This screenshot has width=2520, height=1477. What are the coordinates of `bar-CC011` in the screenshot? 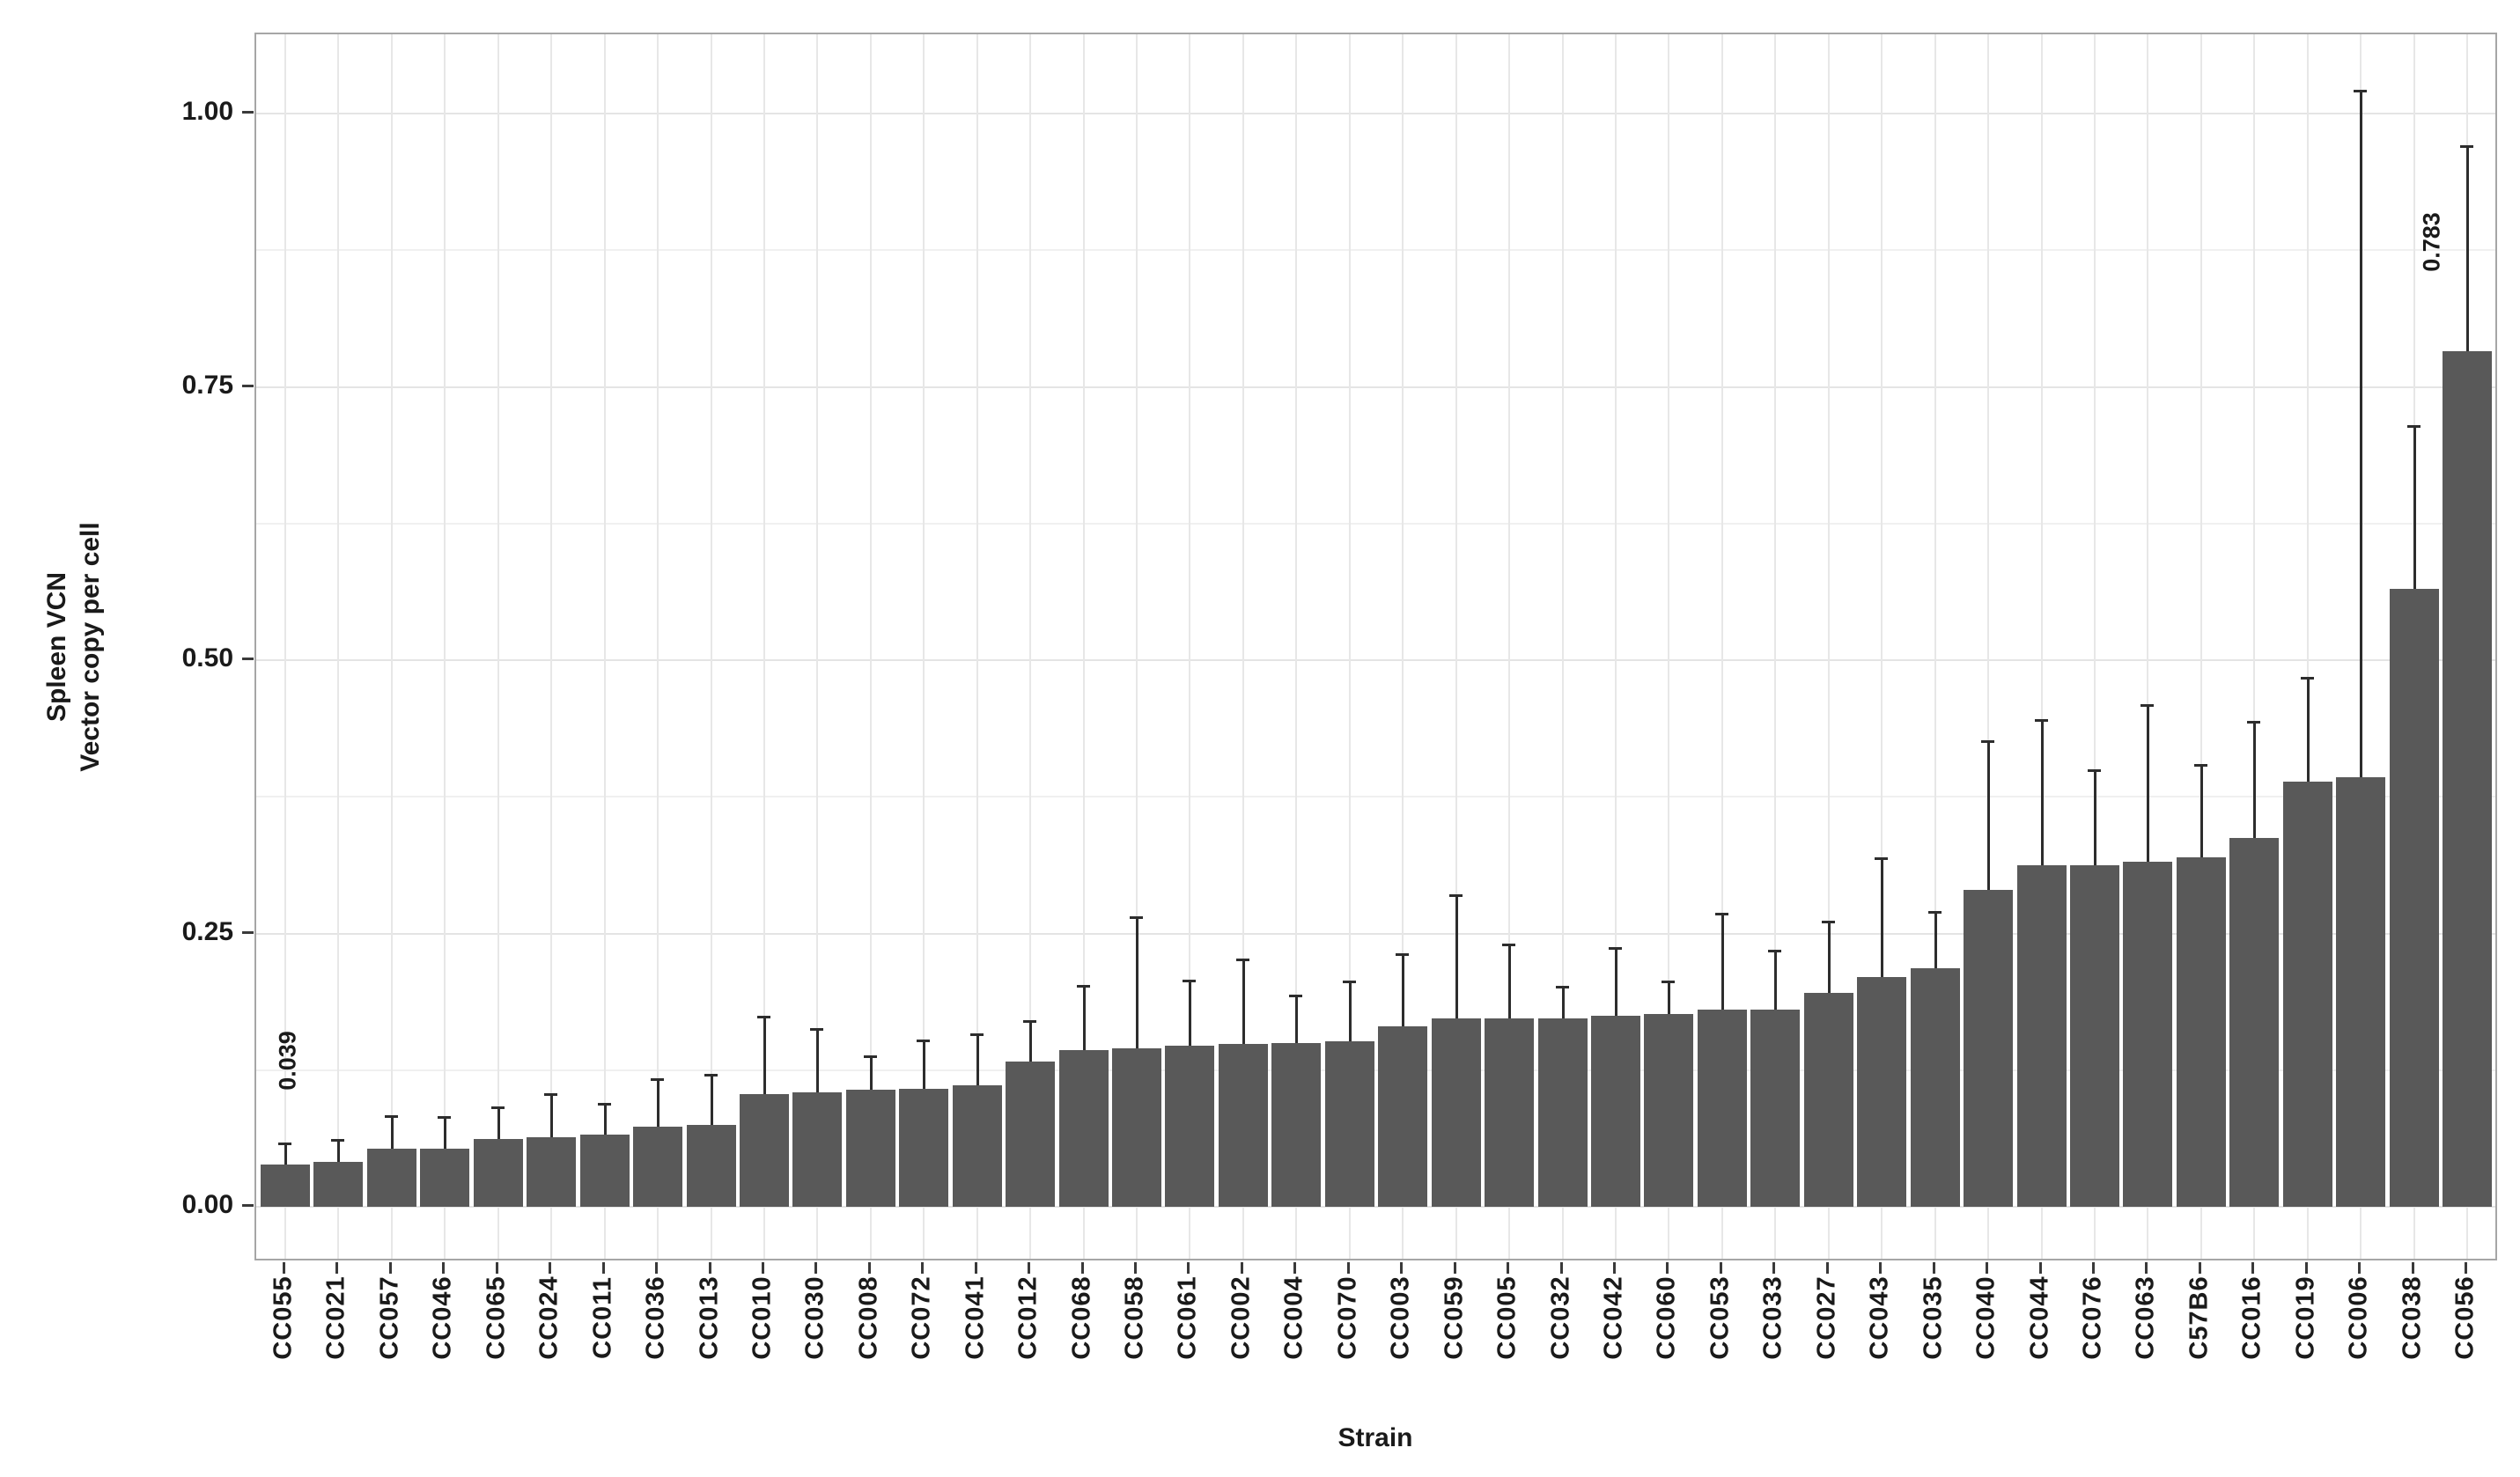 It's located at (604, 1171).